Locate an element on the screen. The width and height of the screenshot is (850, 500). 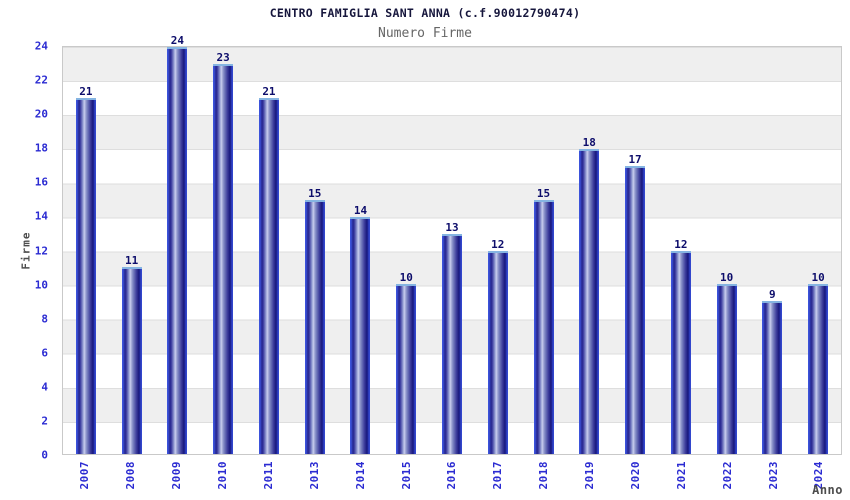
bar-slot-2007: 21 is located at coordinates (86, 250).